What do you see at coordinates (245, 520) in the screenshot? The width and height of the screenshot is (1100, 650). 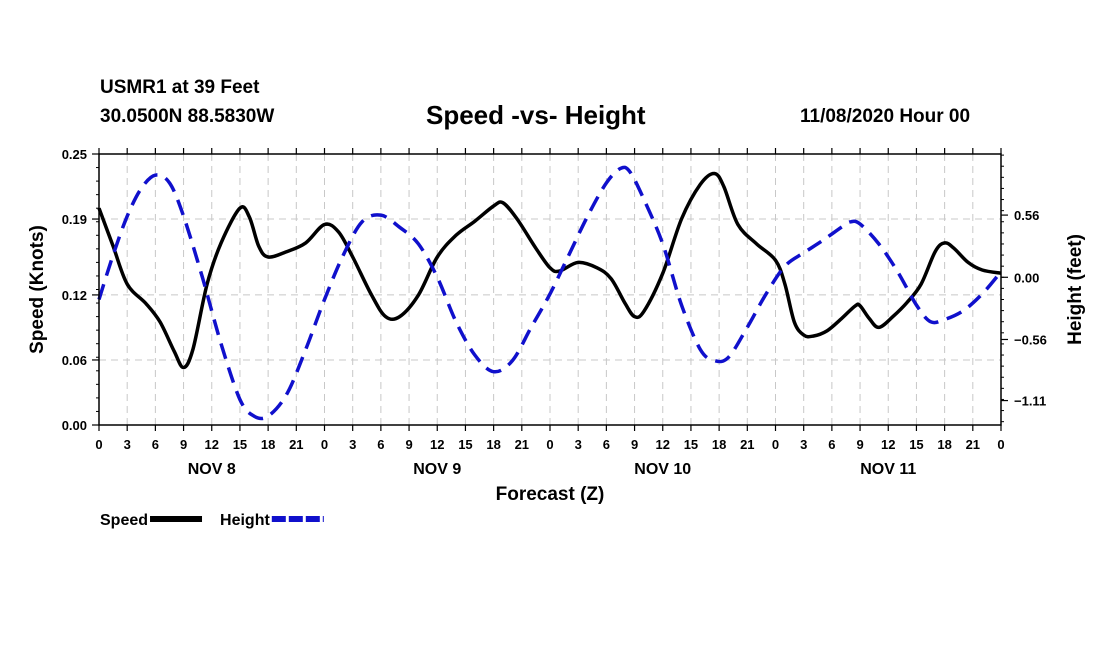 I see `legend-label: Height` at bounding box center [245, 520].